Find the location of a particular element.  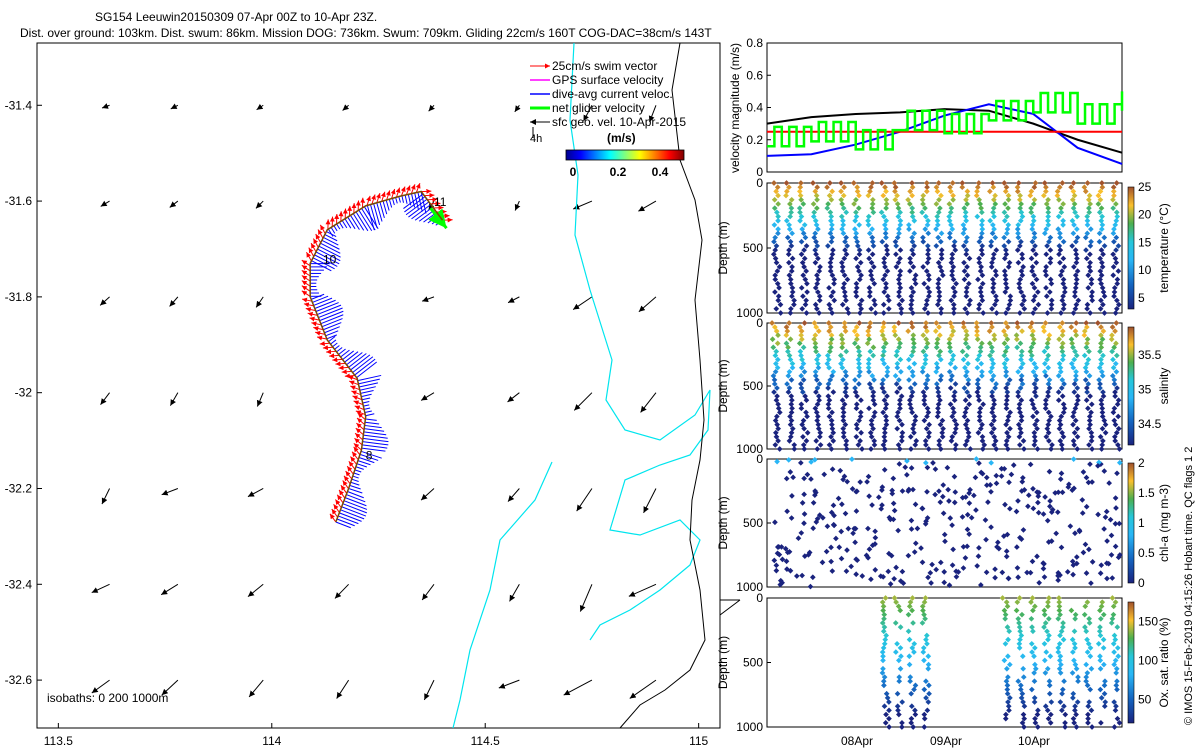

map-ytick-label: -31.6 is located at coordinates (19, 201).